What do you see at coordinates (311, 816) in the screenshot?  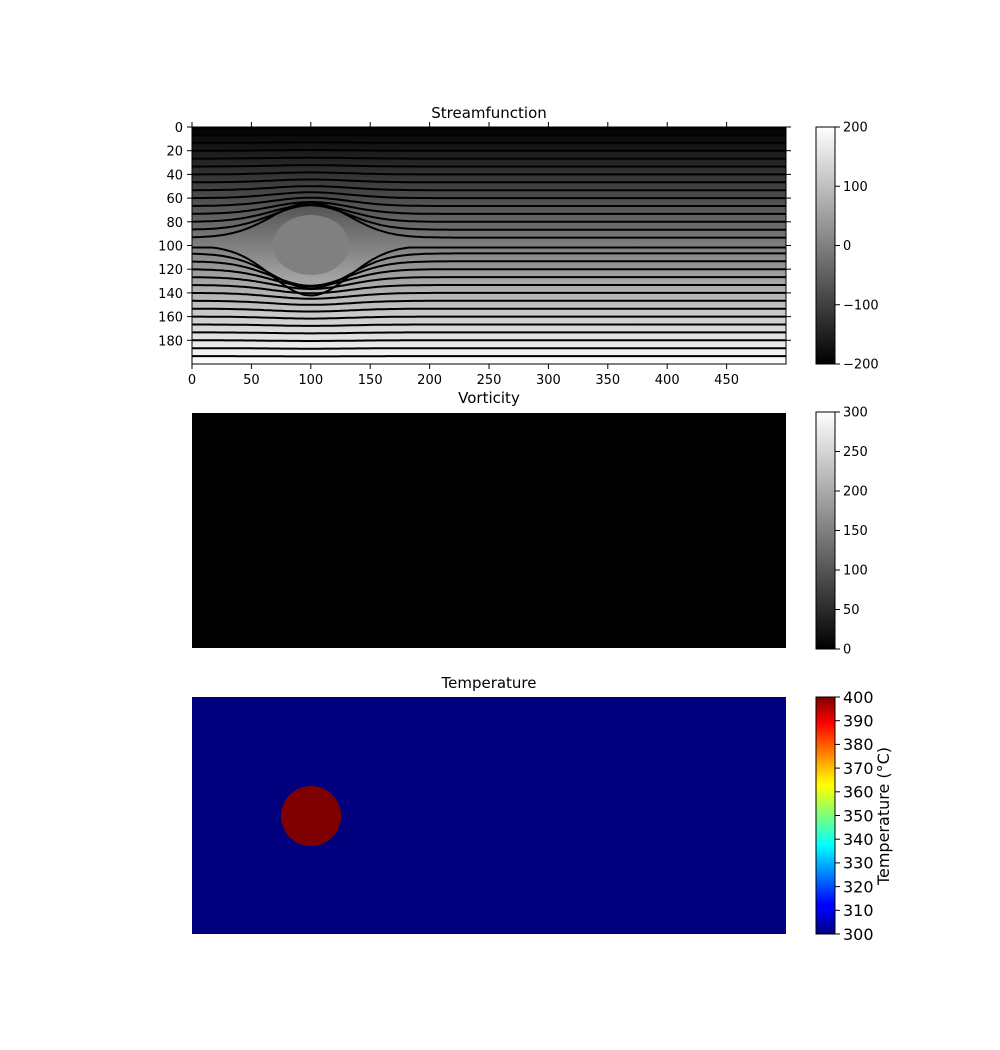 I see `temperature-hot-region` at bounding box center [311, 816].